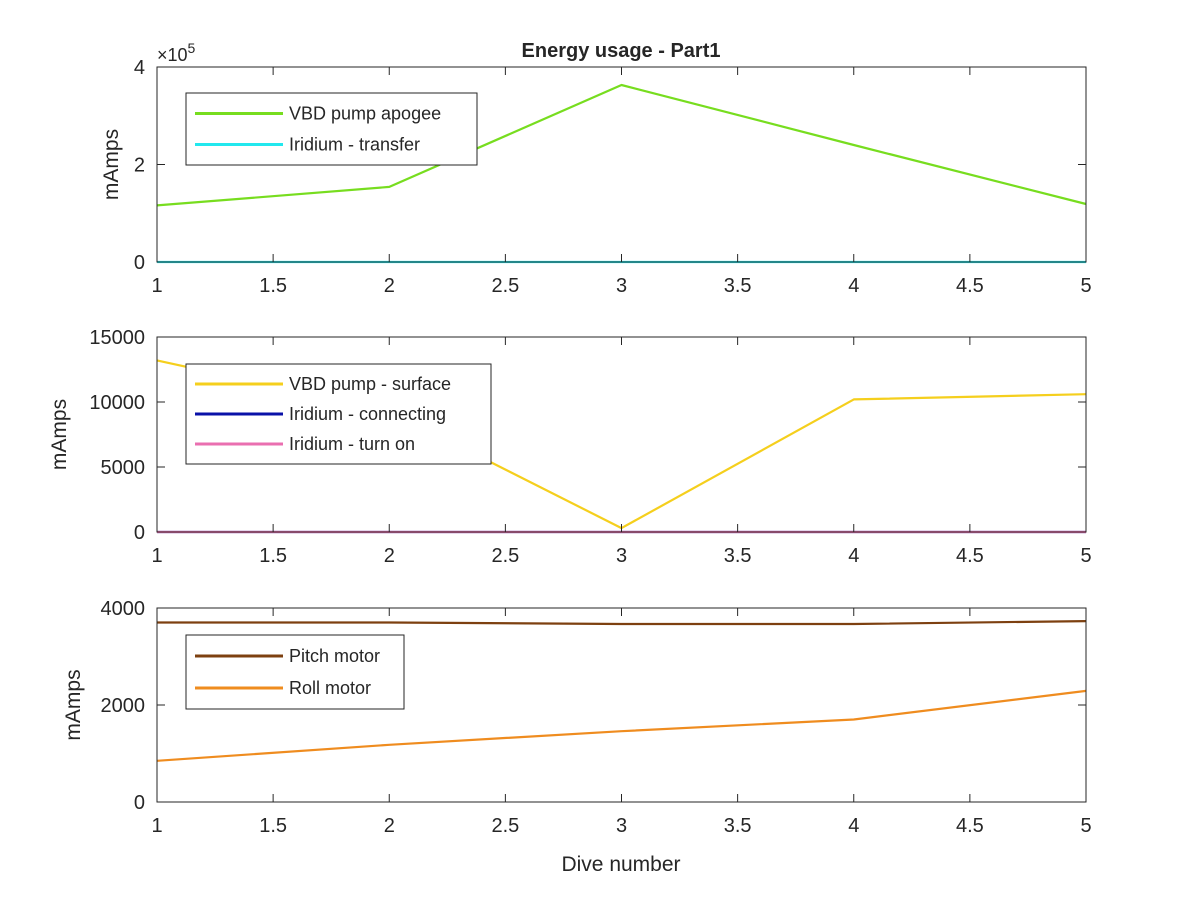 The height and width of the screenshot is (900, 1200). I want to click on legend-label: Iridium - transfer, so click(354, 145).